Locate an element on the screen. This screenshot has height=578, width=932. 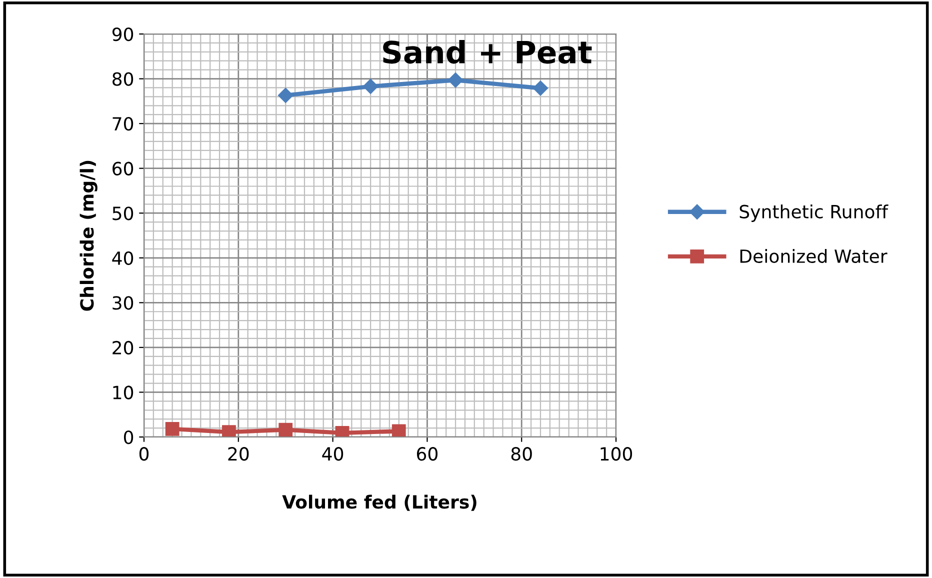
y-tick-label: 60 is located at coordinates (123, 169).